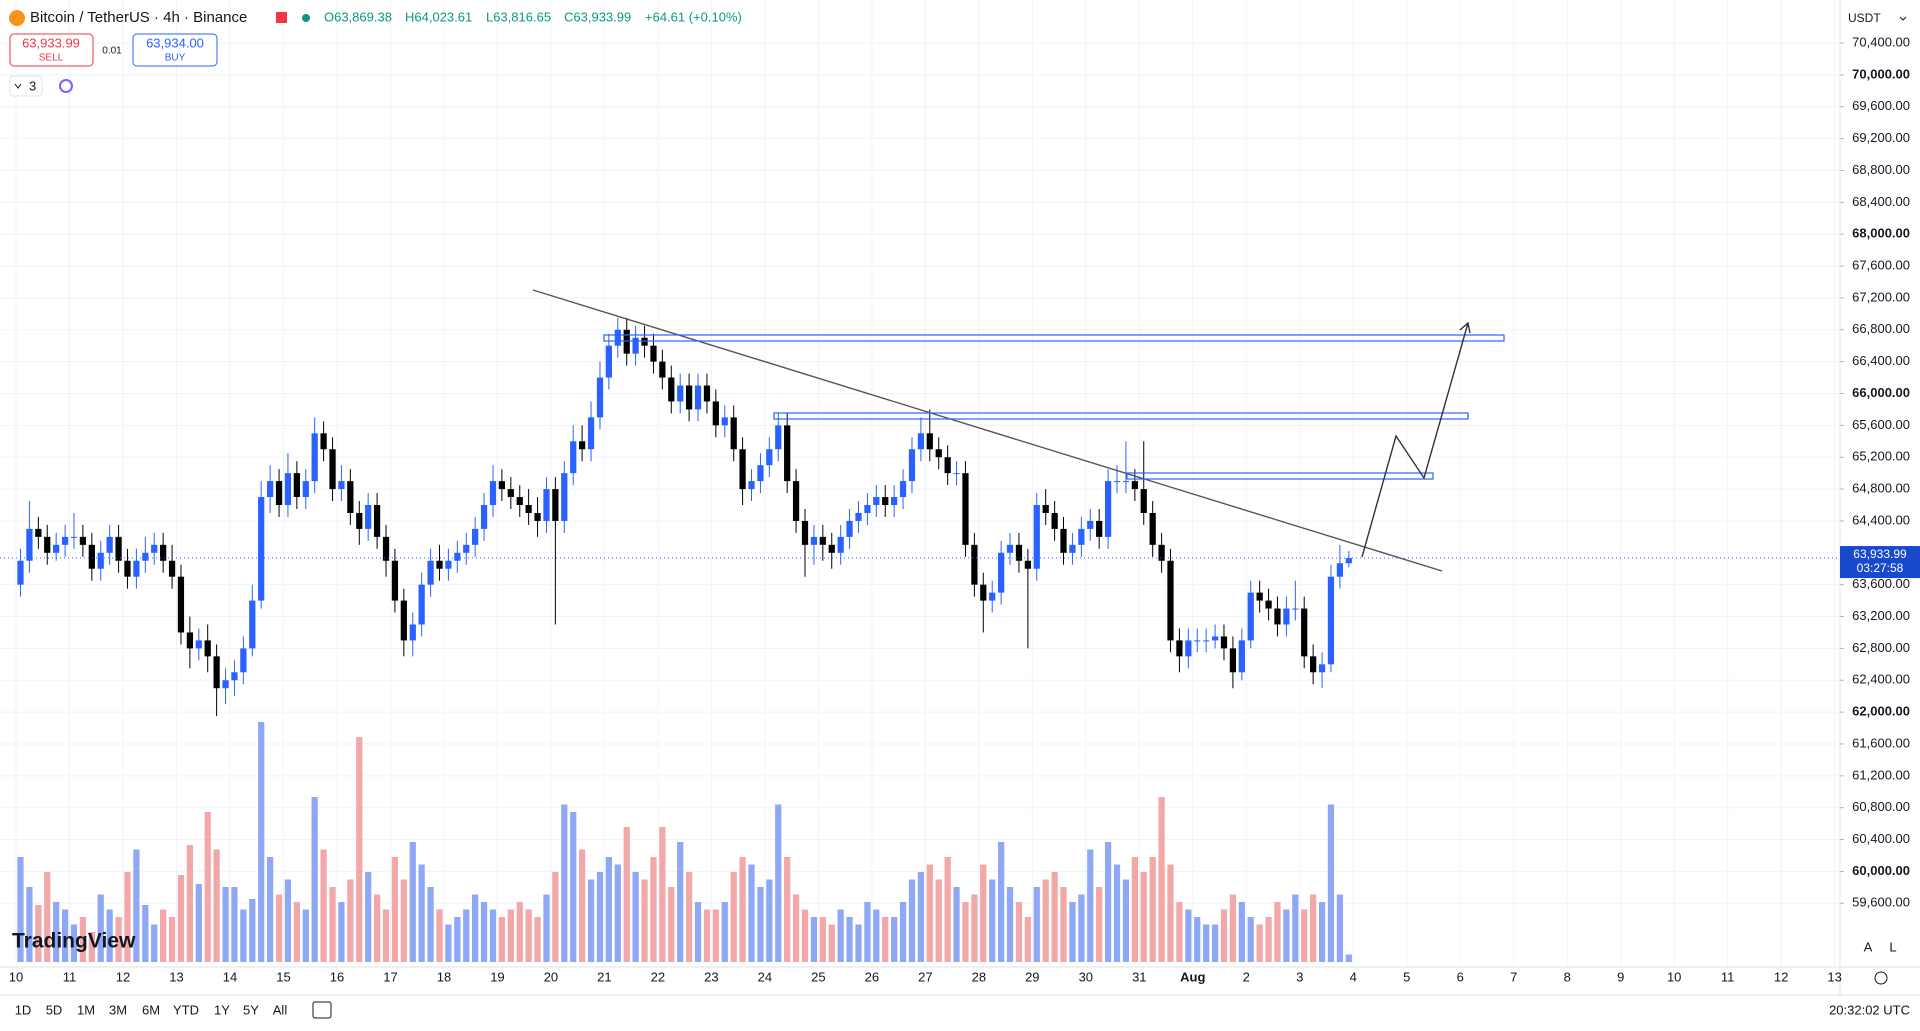  What do you see at coordinates (26, 86) in the screenshot?
I see `indicators-toggle` at bounding box center [26, 86].